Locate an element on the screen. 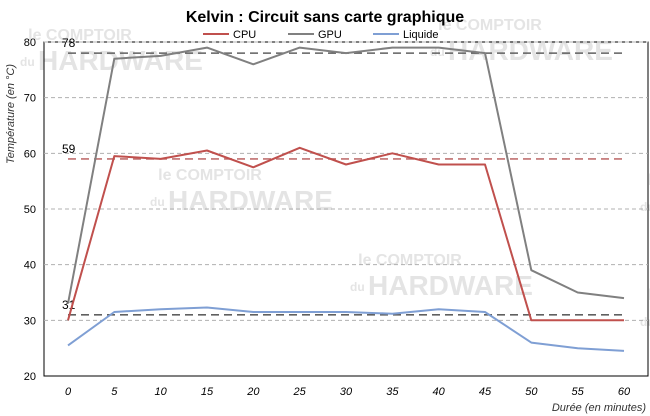  x-axis-label: Durée (en minutes) is located at coordinates (599, 408).